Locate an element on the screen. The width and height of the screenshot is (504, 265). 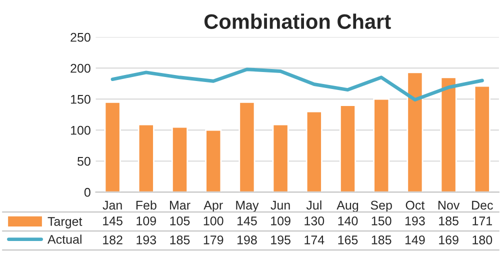
chart-title: Combination Chart is located at coordinates (297, 21).